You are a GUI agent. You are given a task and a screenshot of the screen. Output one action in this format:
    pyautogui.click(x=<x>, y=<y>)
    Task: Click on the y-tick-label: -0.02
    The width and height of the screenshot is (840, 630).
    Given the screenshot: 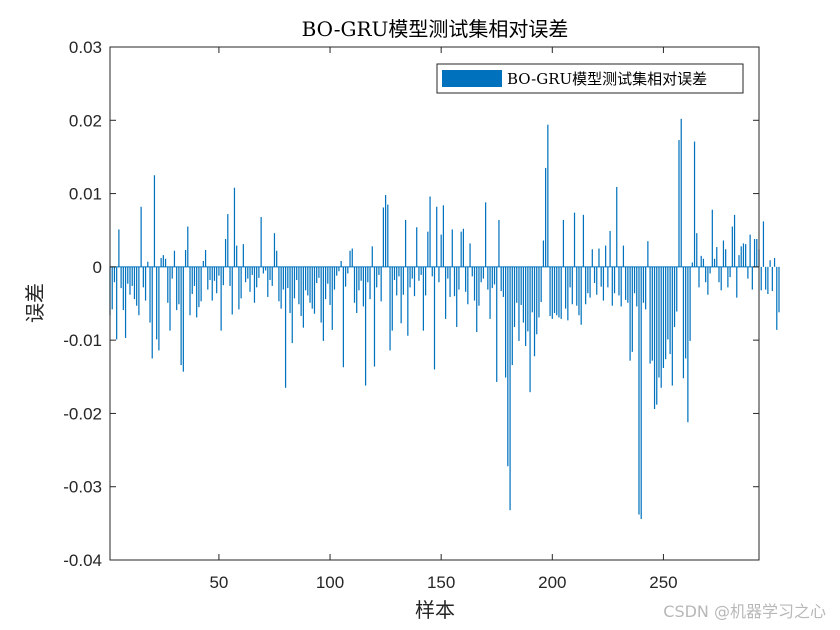 What is the action you would take?
    pyautogui.click(x=82, y=413)
    